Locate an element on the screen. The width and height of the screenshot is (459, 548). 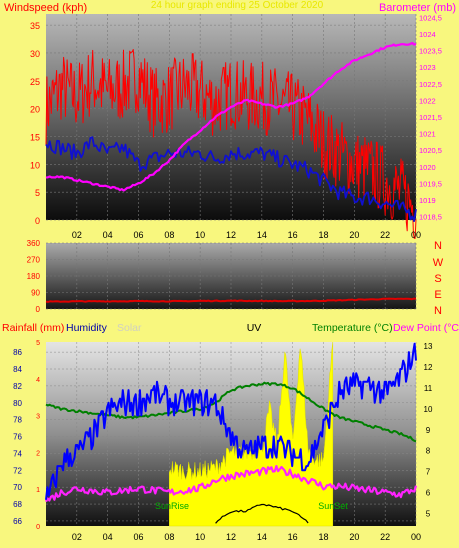
humidity-y-tick-label: 82 is located at coordinates (17, 386).